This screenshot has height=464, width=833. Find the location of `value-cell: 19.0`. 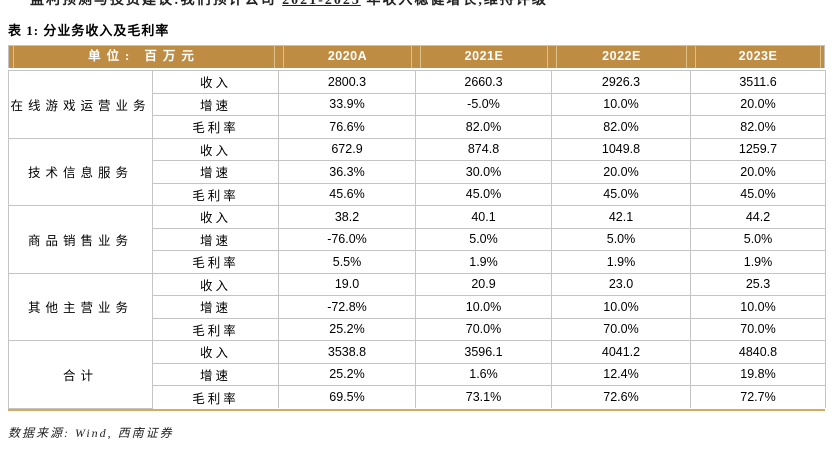

value-cell: 19.0 is located at coordinates (347, 284).